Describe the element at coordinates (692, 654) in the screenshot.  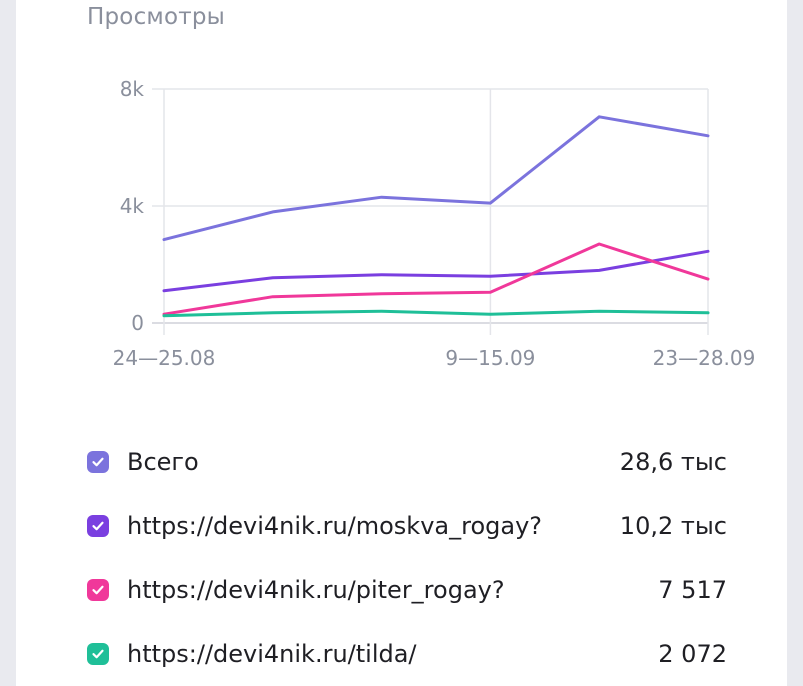
I see `legend-value: 2 072` at that location.